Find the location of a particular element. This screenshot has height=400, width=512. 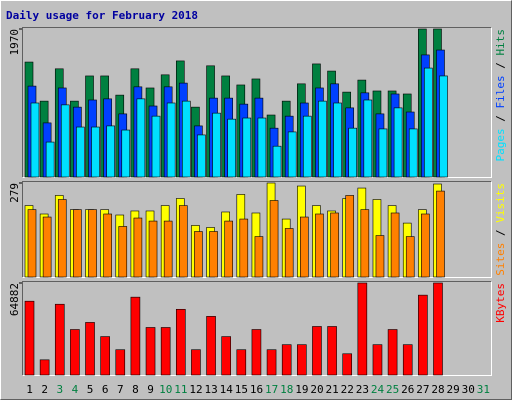

legend-entry: Pages is located at coordinates (500, 144).